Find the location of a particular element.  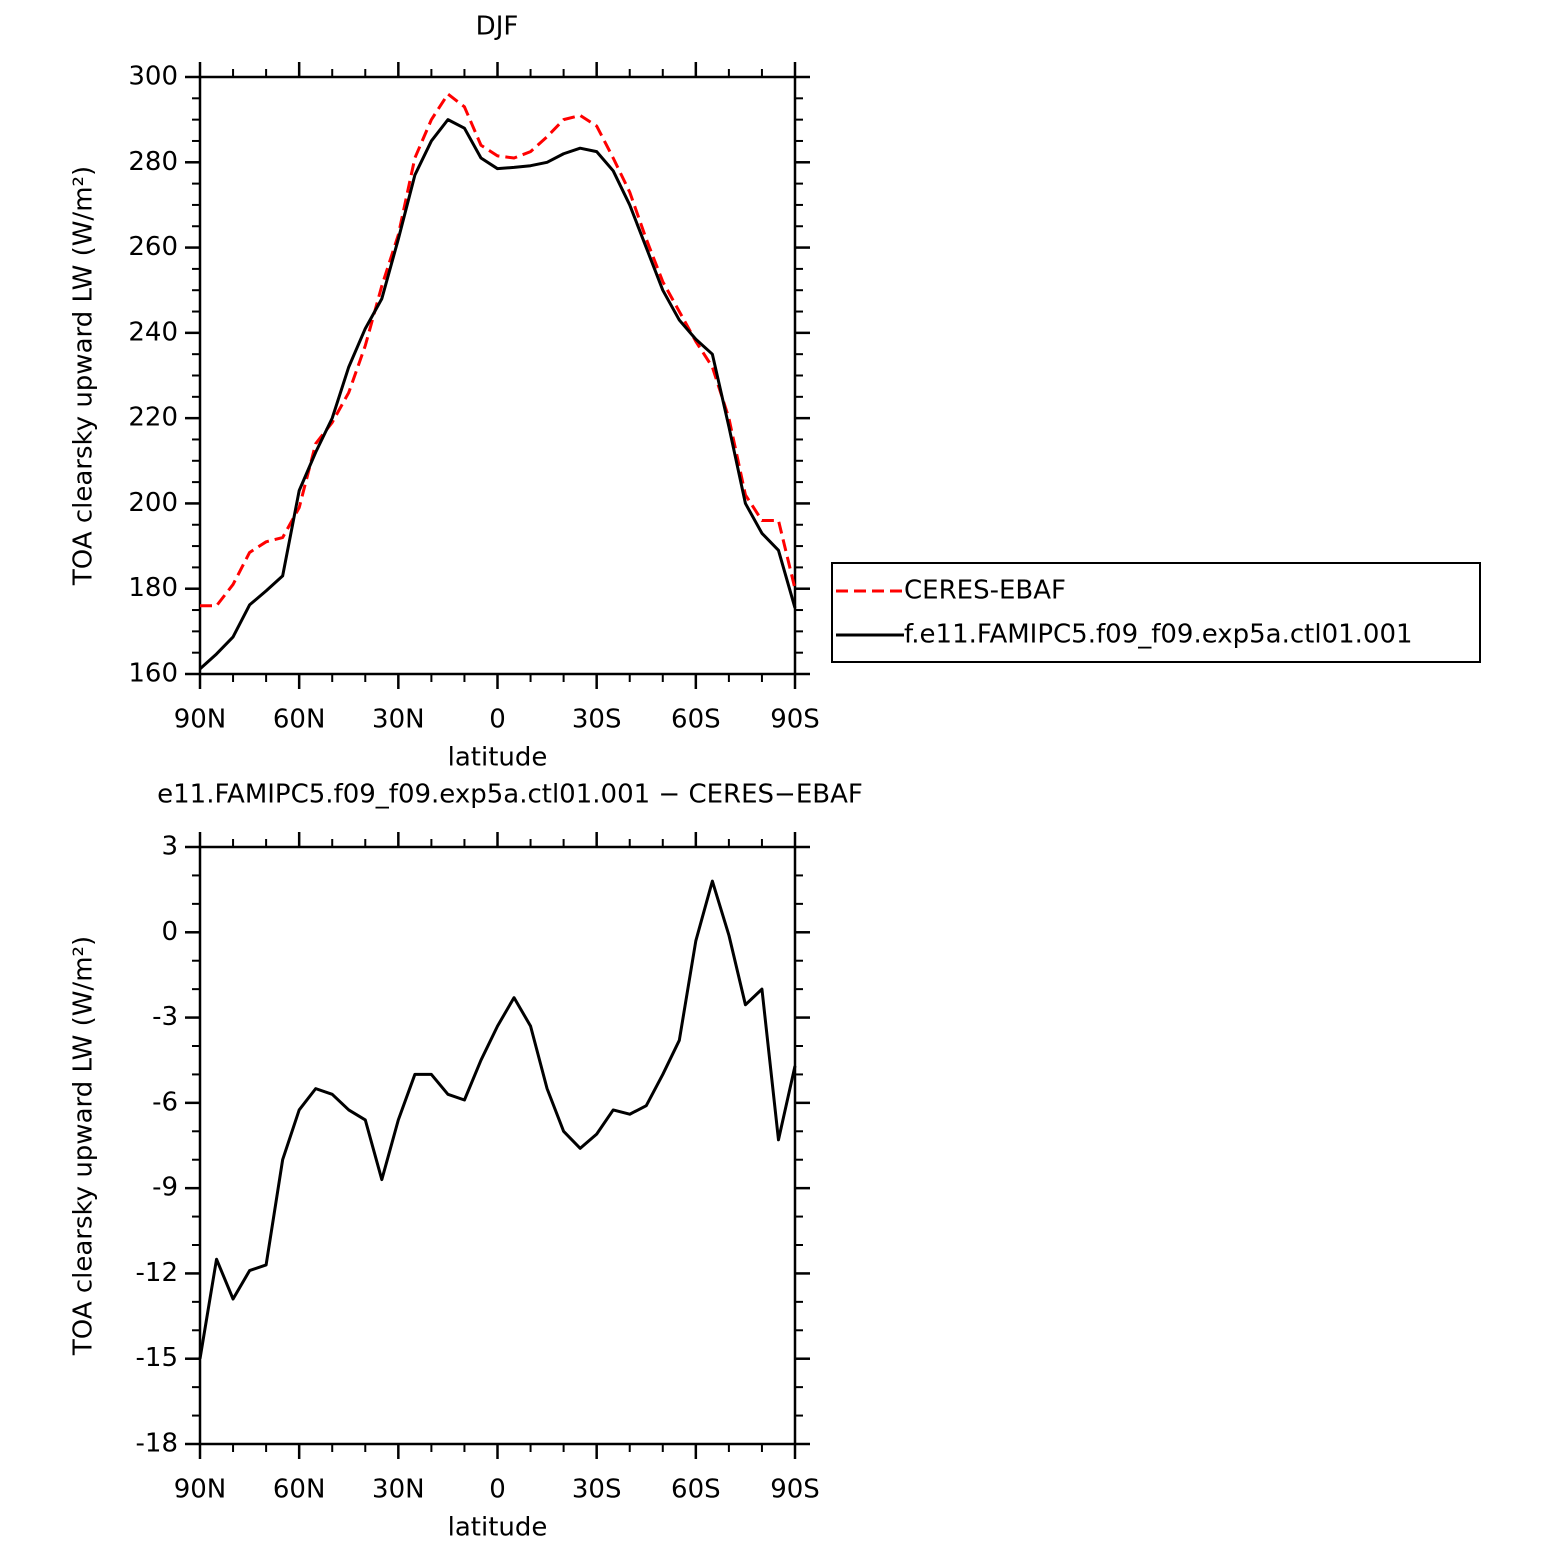

chart-title: DJF is located at coordinates (497, 27).